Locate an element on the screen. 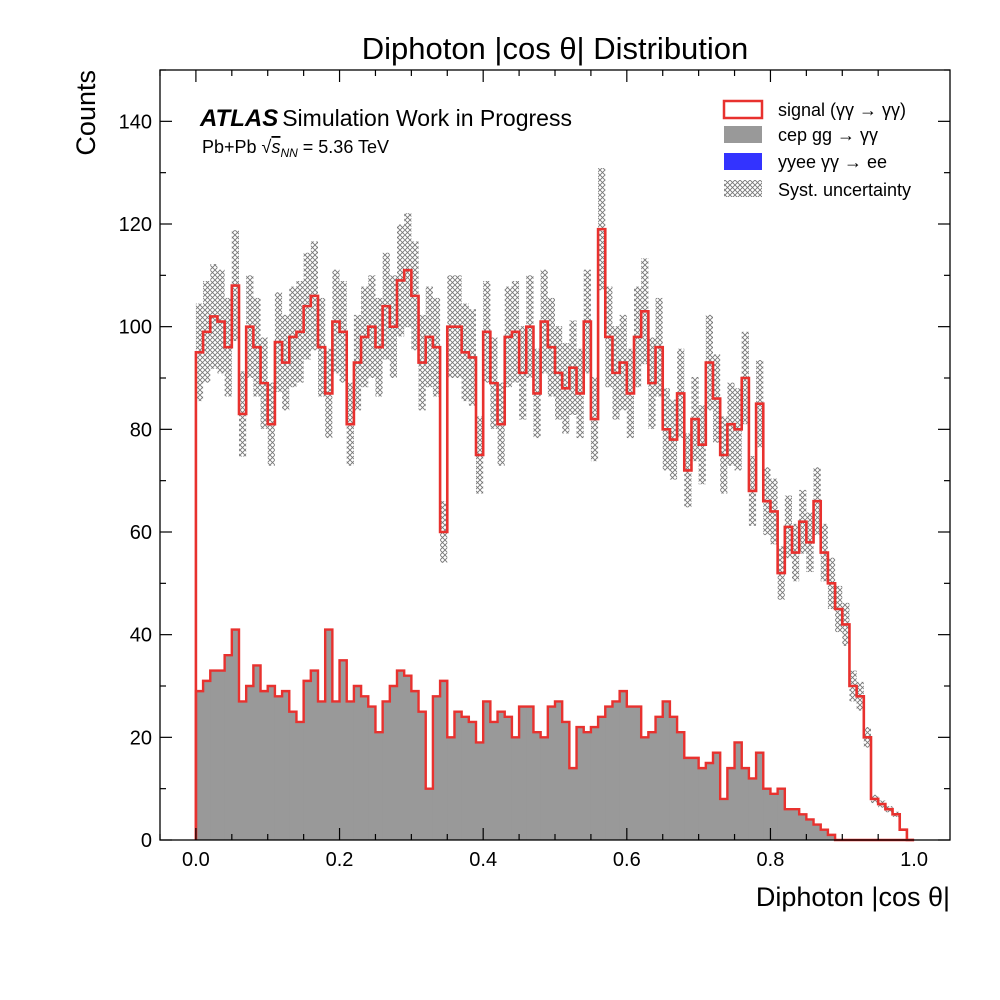 Image resolution: width=1000 pixels, height=1000 pixels. sqrt-subscript: NN is located at coordinates (289, 153).